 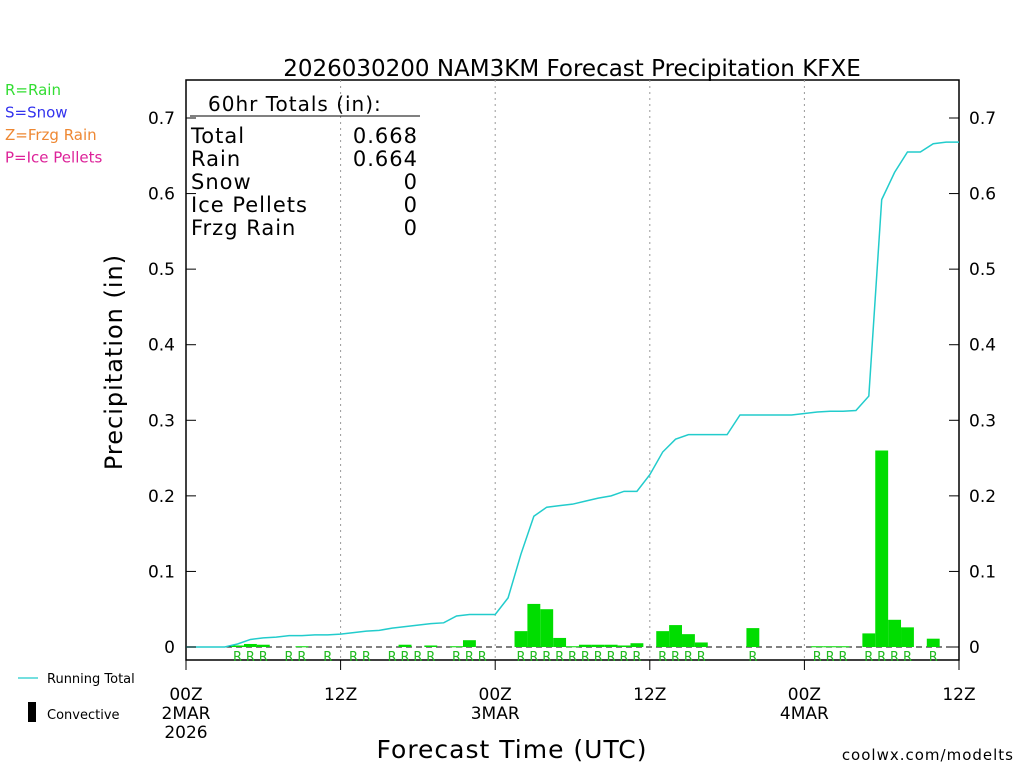 What do you see at coordinates (221, 182) in the screenshot?
I see `totals-row-label: Snow` at bounding box center [221, 182].